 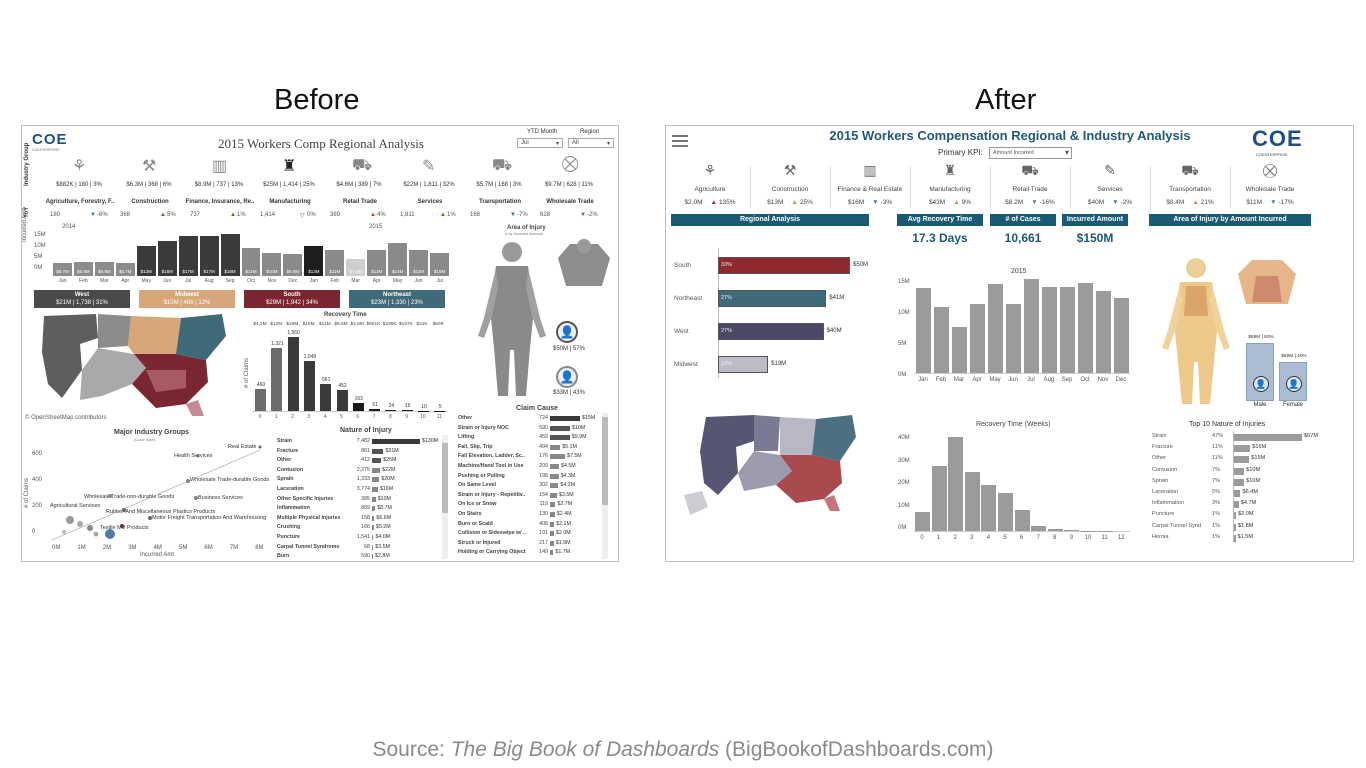 I want to click on nature-scrollbar, so click(x=445, y=497).